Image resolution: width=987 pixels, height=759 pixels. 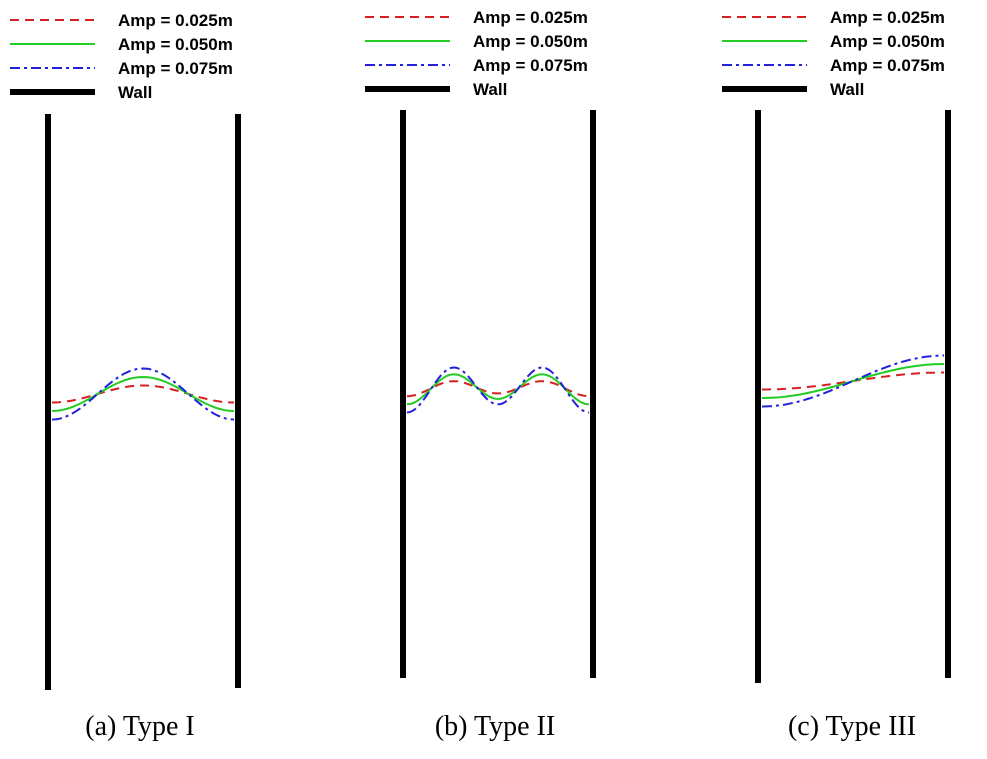 I want to click on panel-2-legend-label-3: Amp = 0.075m, so click(x=530, y=65).